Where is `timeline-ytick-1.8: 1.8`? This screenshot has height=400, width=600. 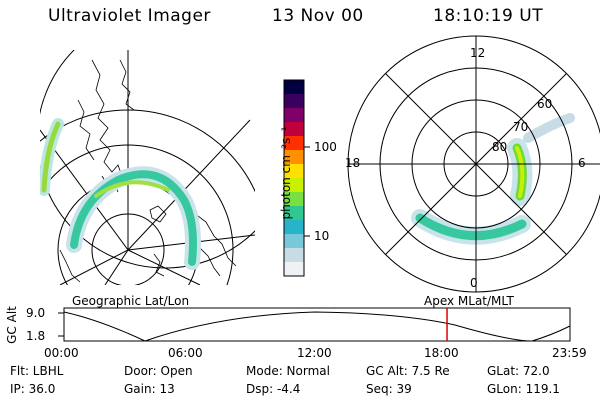
timeline-ytick-1.8: 1.8 is located at coordinates (36, 336).